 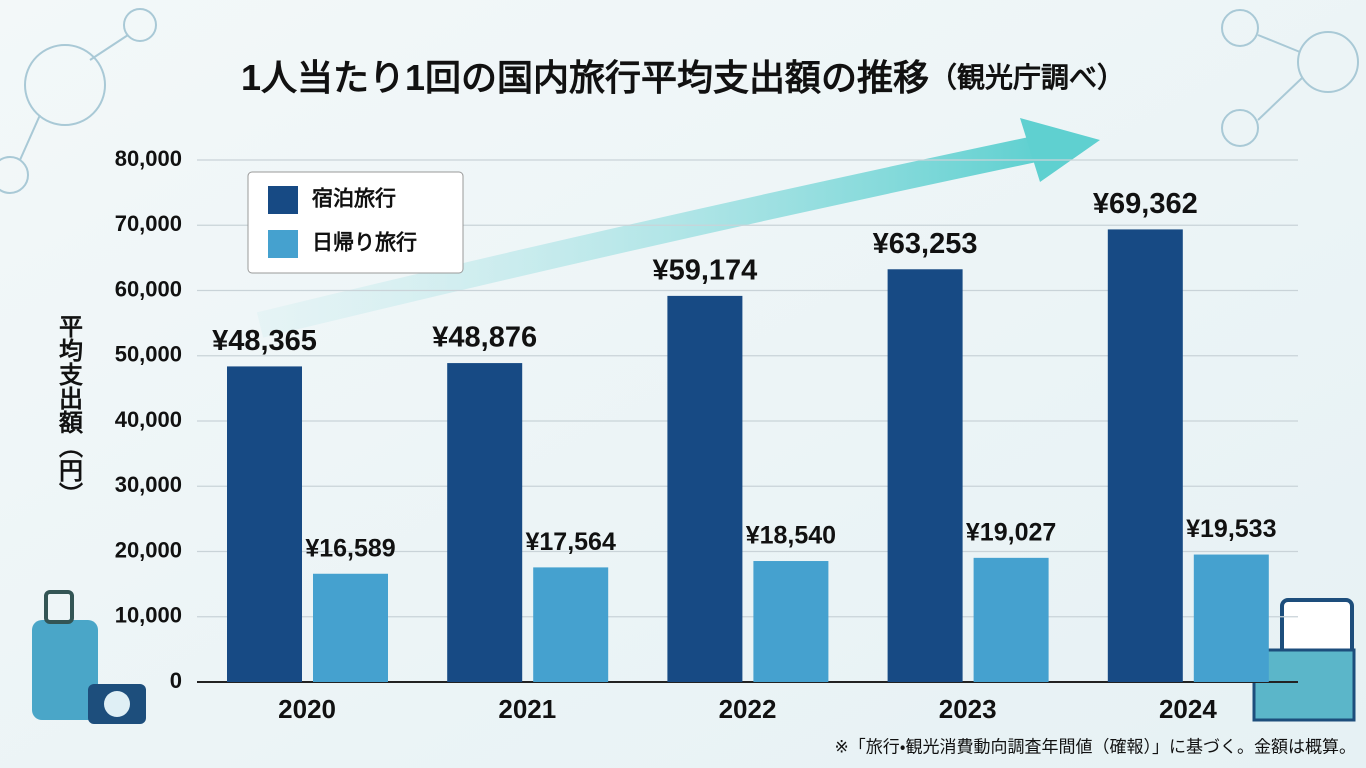 I want to click on x-tick-label: 2023, so click(x=968, y=709).